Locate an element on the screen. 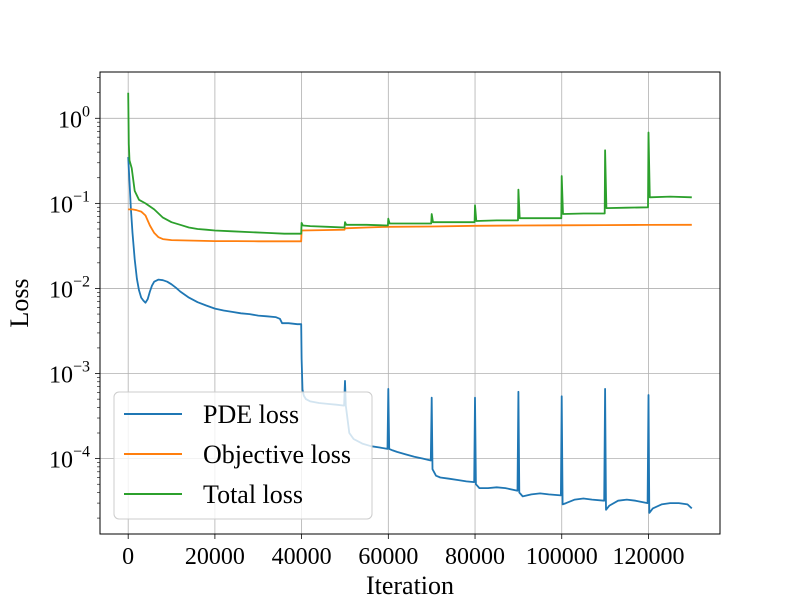 This screenshot has width=800, height=600. y-tick-label: 10⁰ is located at coordinates (74, 118).